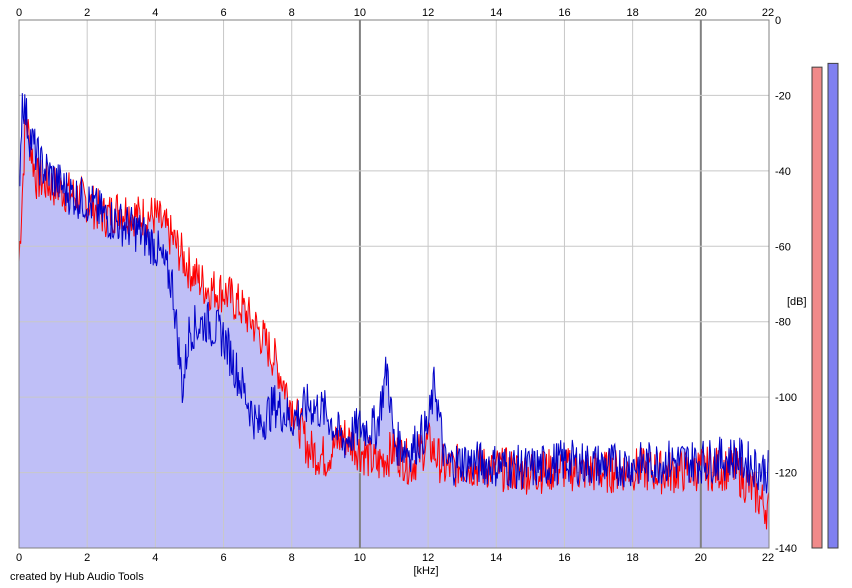  What do you see at coordinates (428, 558) in the screenshot?
I see `x-tick-label-bottom: 12` at bounding box center [428, 558].